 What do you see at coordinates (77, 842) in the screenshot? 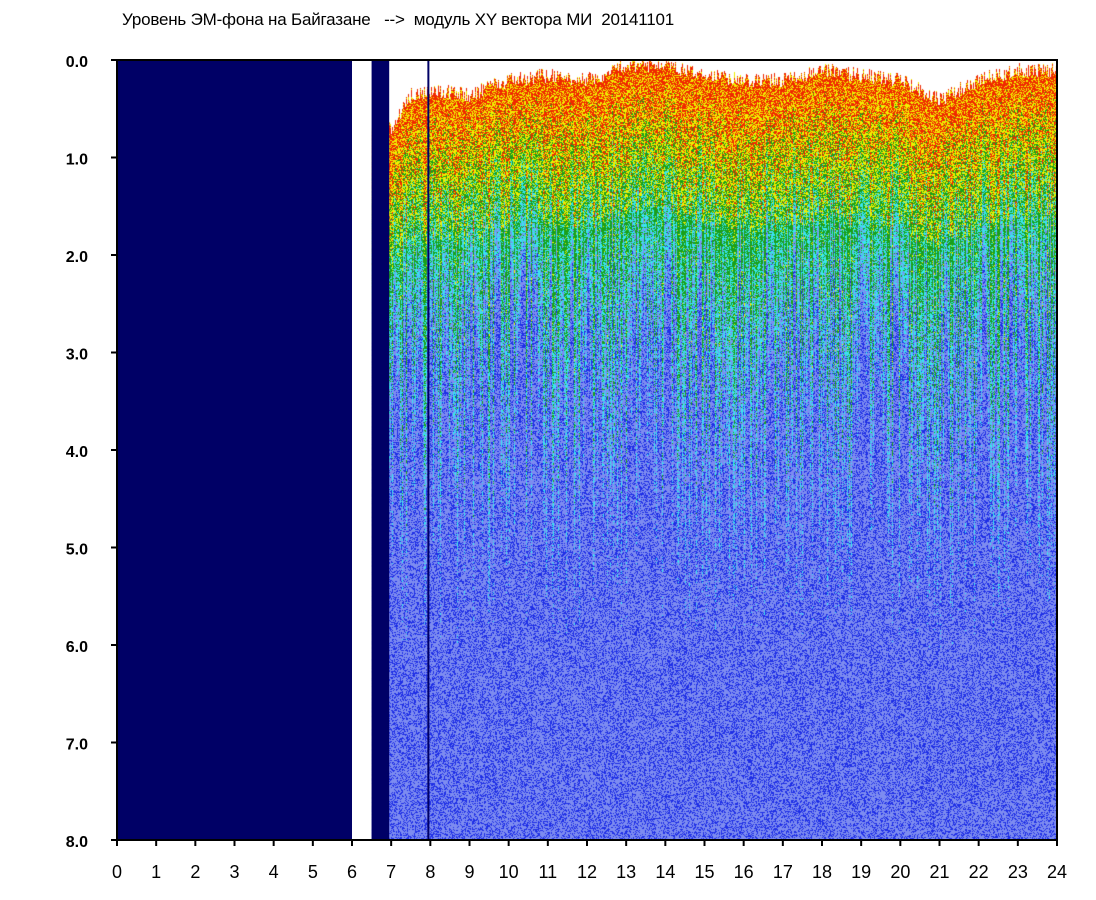
I see `y-tick-label: 8.0` at bounding box center [77, 842].